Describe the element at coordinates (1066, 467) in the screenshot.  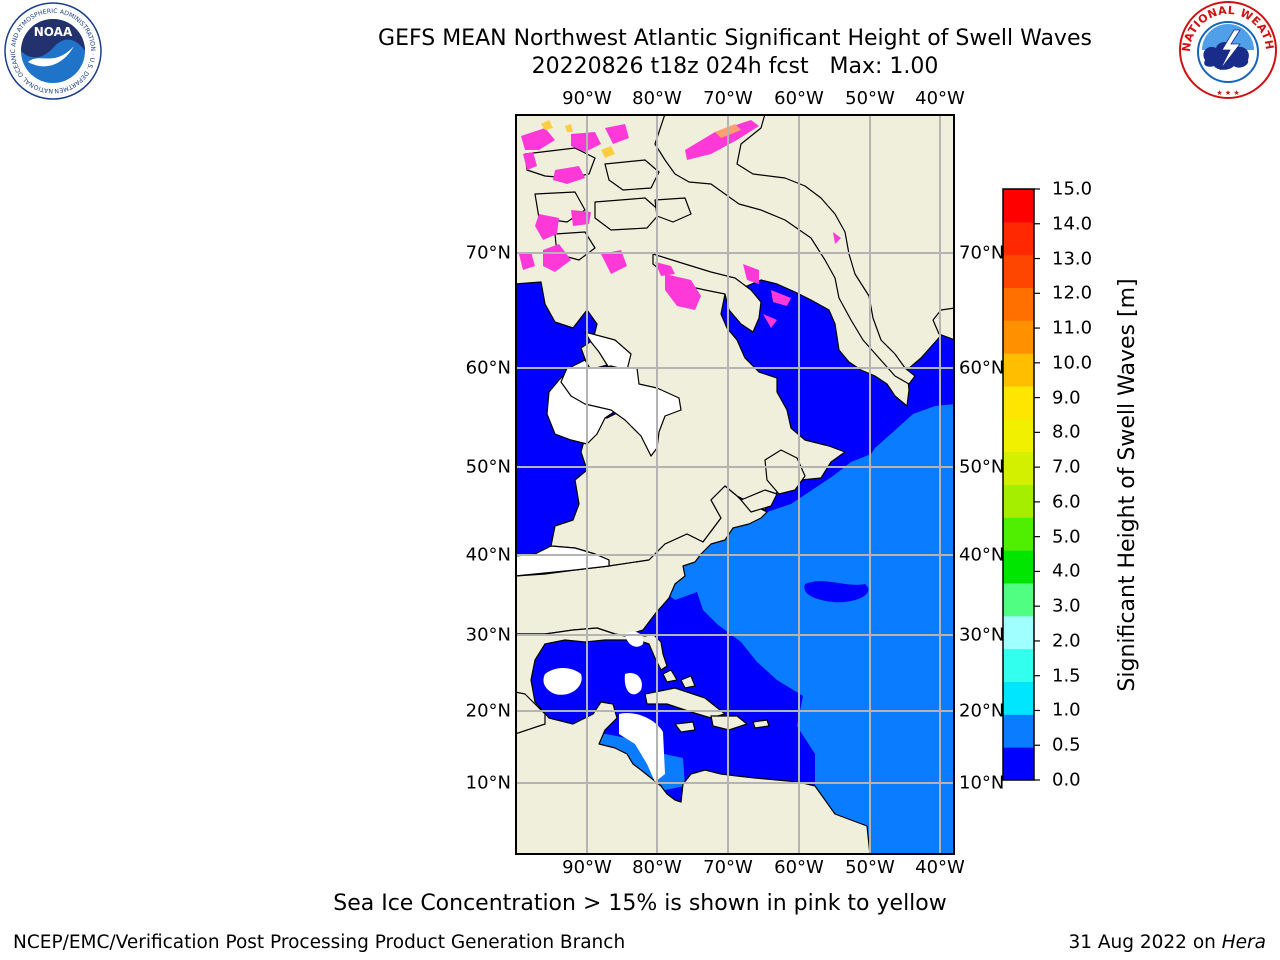
I see `colorbar-tick-label: 7.0` at that location.